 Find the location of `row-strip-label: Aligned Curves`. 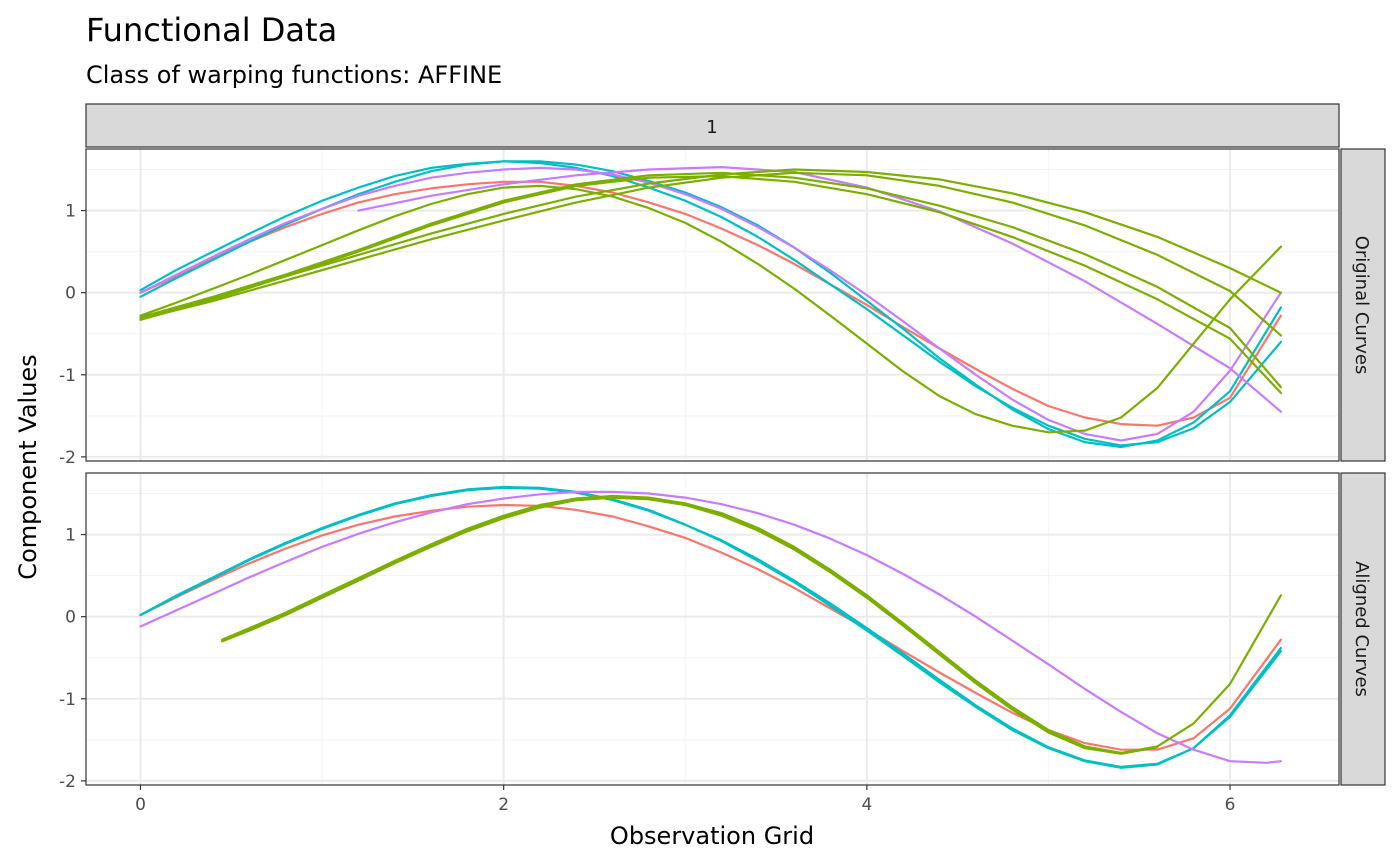

row-strip-label: Aligned Curves is located at coordinates (1361, 629).